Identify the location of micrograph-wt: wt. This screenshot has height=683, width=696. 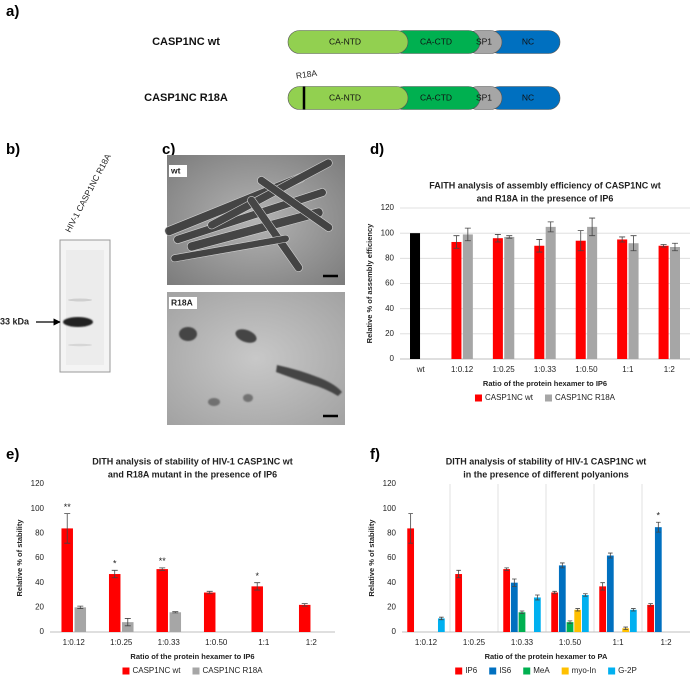
(254, 220).